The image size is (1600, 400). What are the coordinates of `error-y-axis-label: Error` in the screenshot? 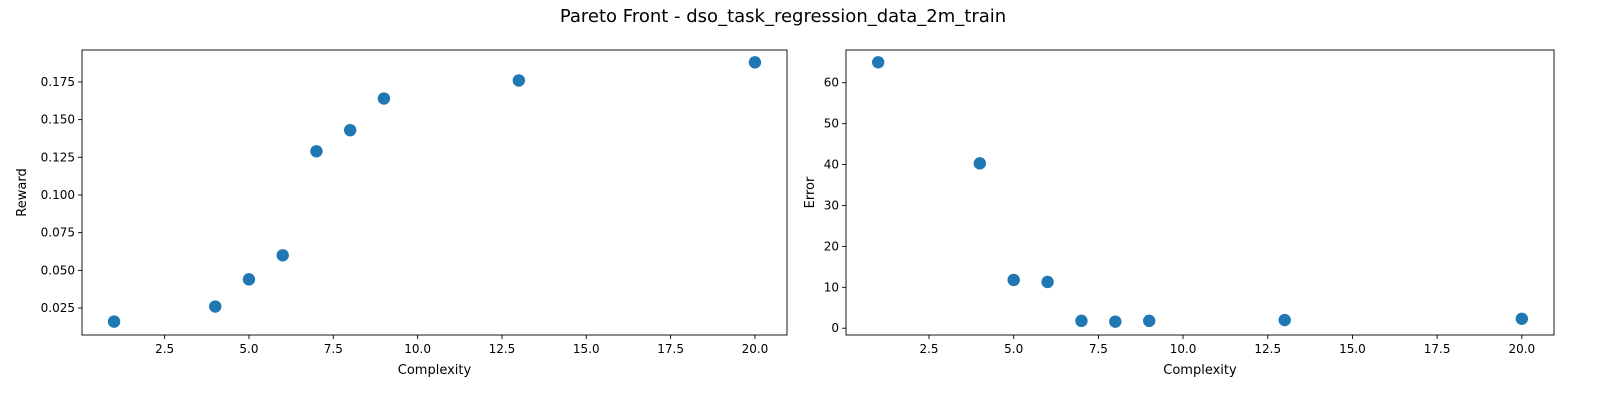 It's located at (810, 192).